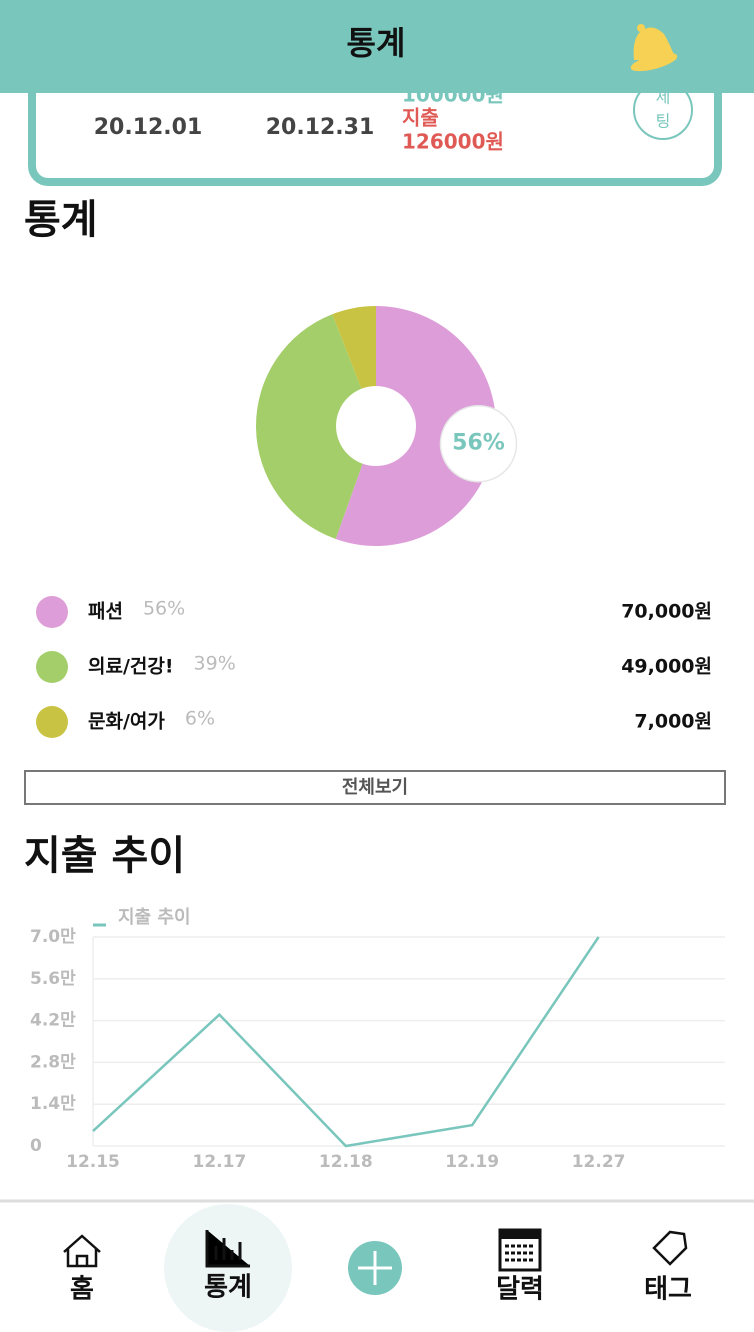  Describe the element at coordinates (599, 1162) in the screenshot. I see `x-tick-label: 12.27` at that location.